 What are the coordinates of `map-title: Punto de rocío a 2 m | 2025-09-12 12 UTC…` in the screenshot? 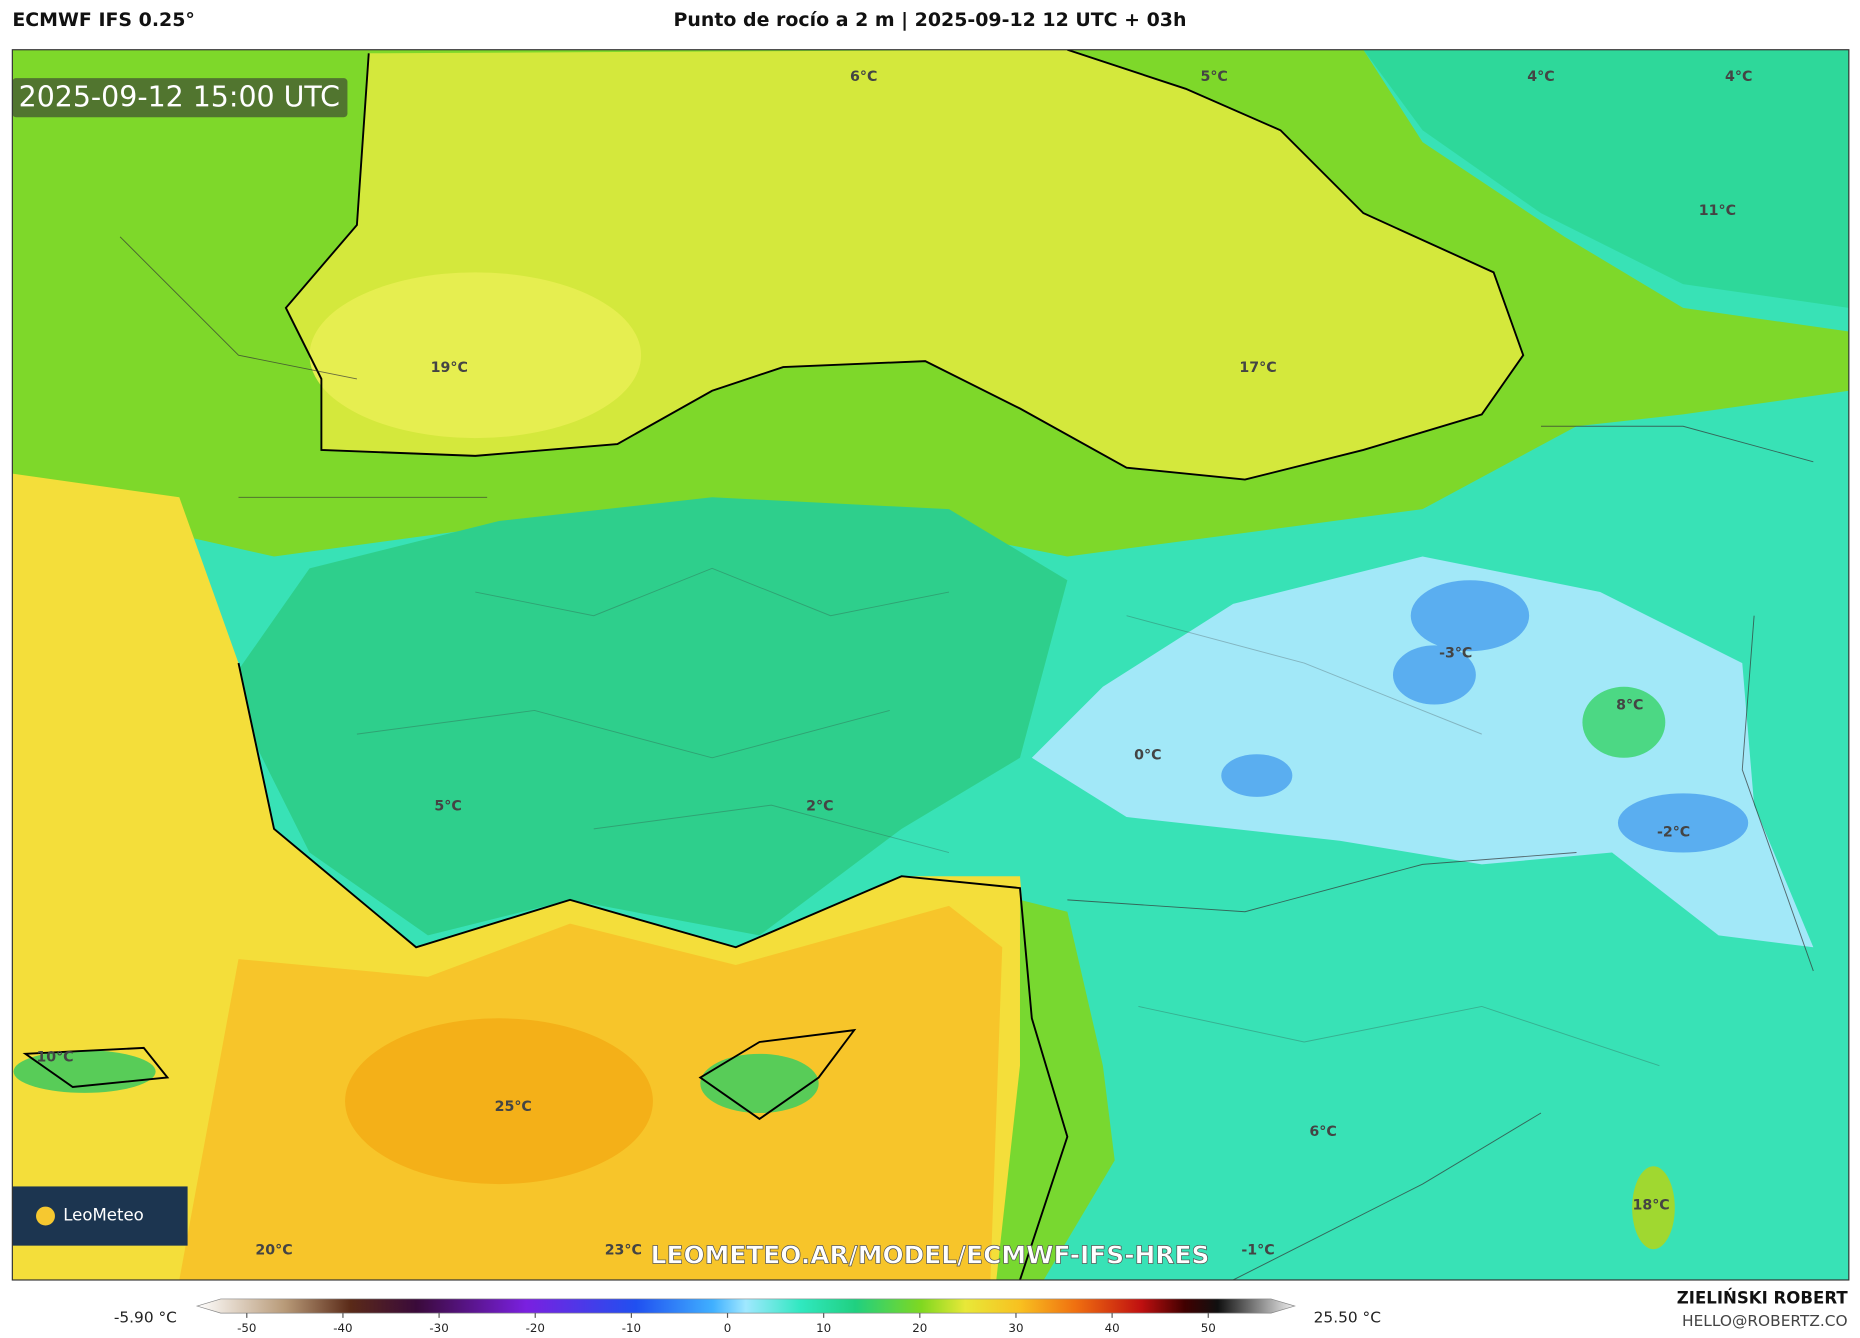 It's located at (930, 20).